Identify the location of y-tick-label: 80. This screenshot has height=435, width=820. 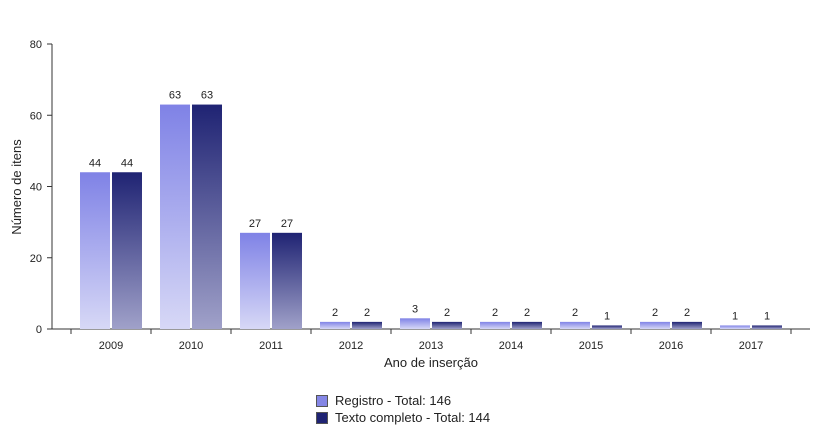
(36, 45).